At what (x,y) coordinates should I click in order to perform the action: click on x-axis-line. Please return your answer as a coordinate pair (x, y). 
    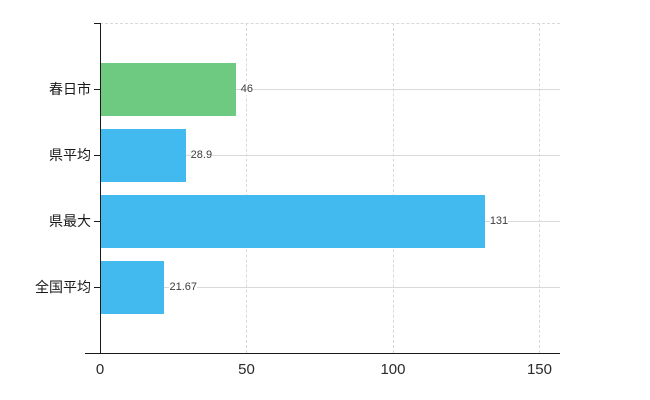
    Looking at the image, I should click on (322, 353).